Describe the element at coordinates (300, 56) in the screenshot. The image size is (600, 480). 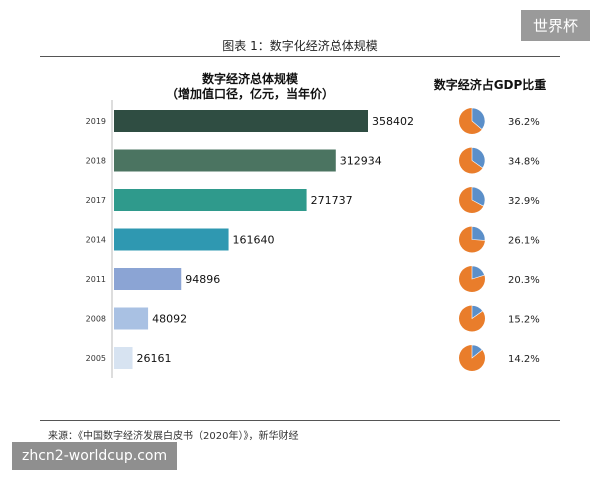
I see `top-divider` at that location.